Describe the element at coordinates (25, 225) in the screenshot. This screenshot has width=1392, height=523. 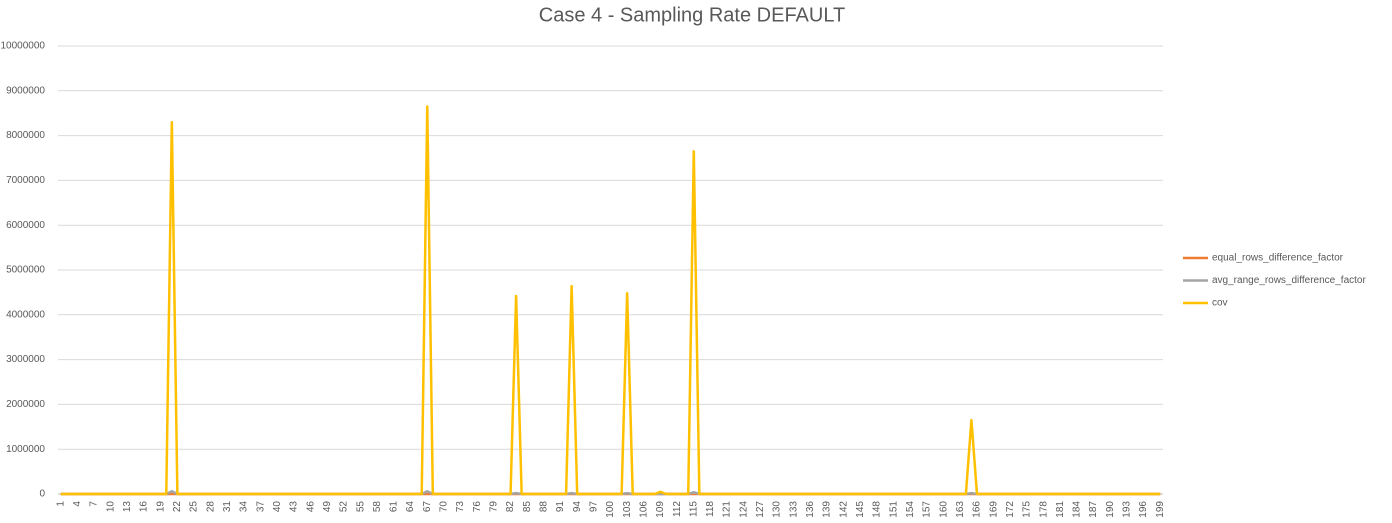
I see `y-tick-label: 6000000` at that location.